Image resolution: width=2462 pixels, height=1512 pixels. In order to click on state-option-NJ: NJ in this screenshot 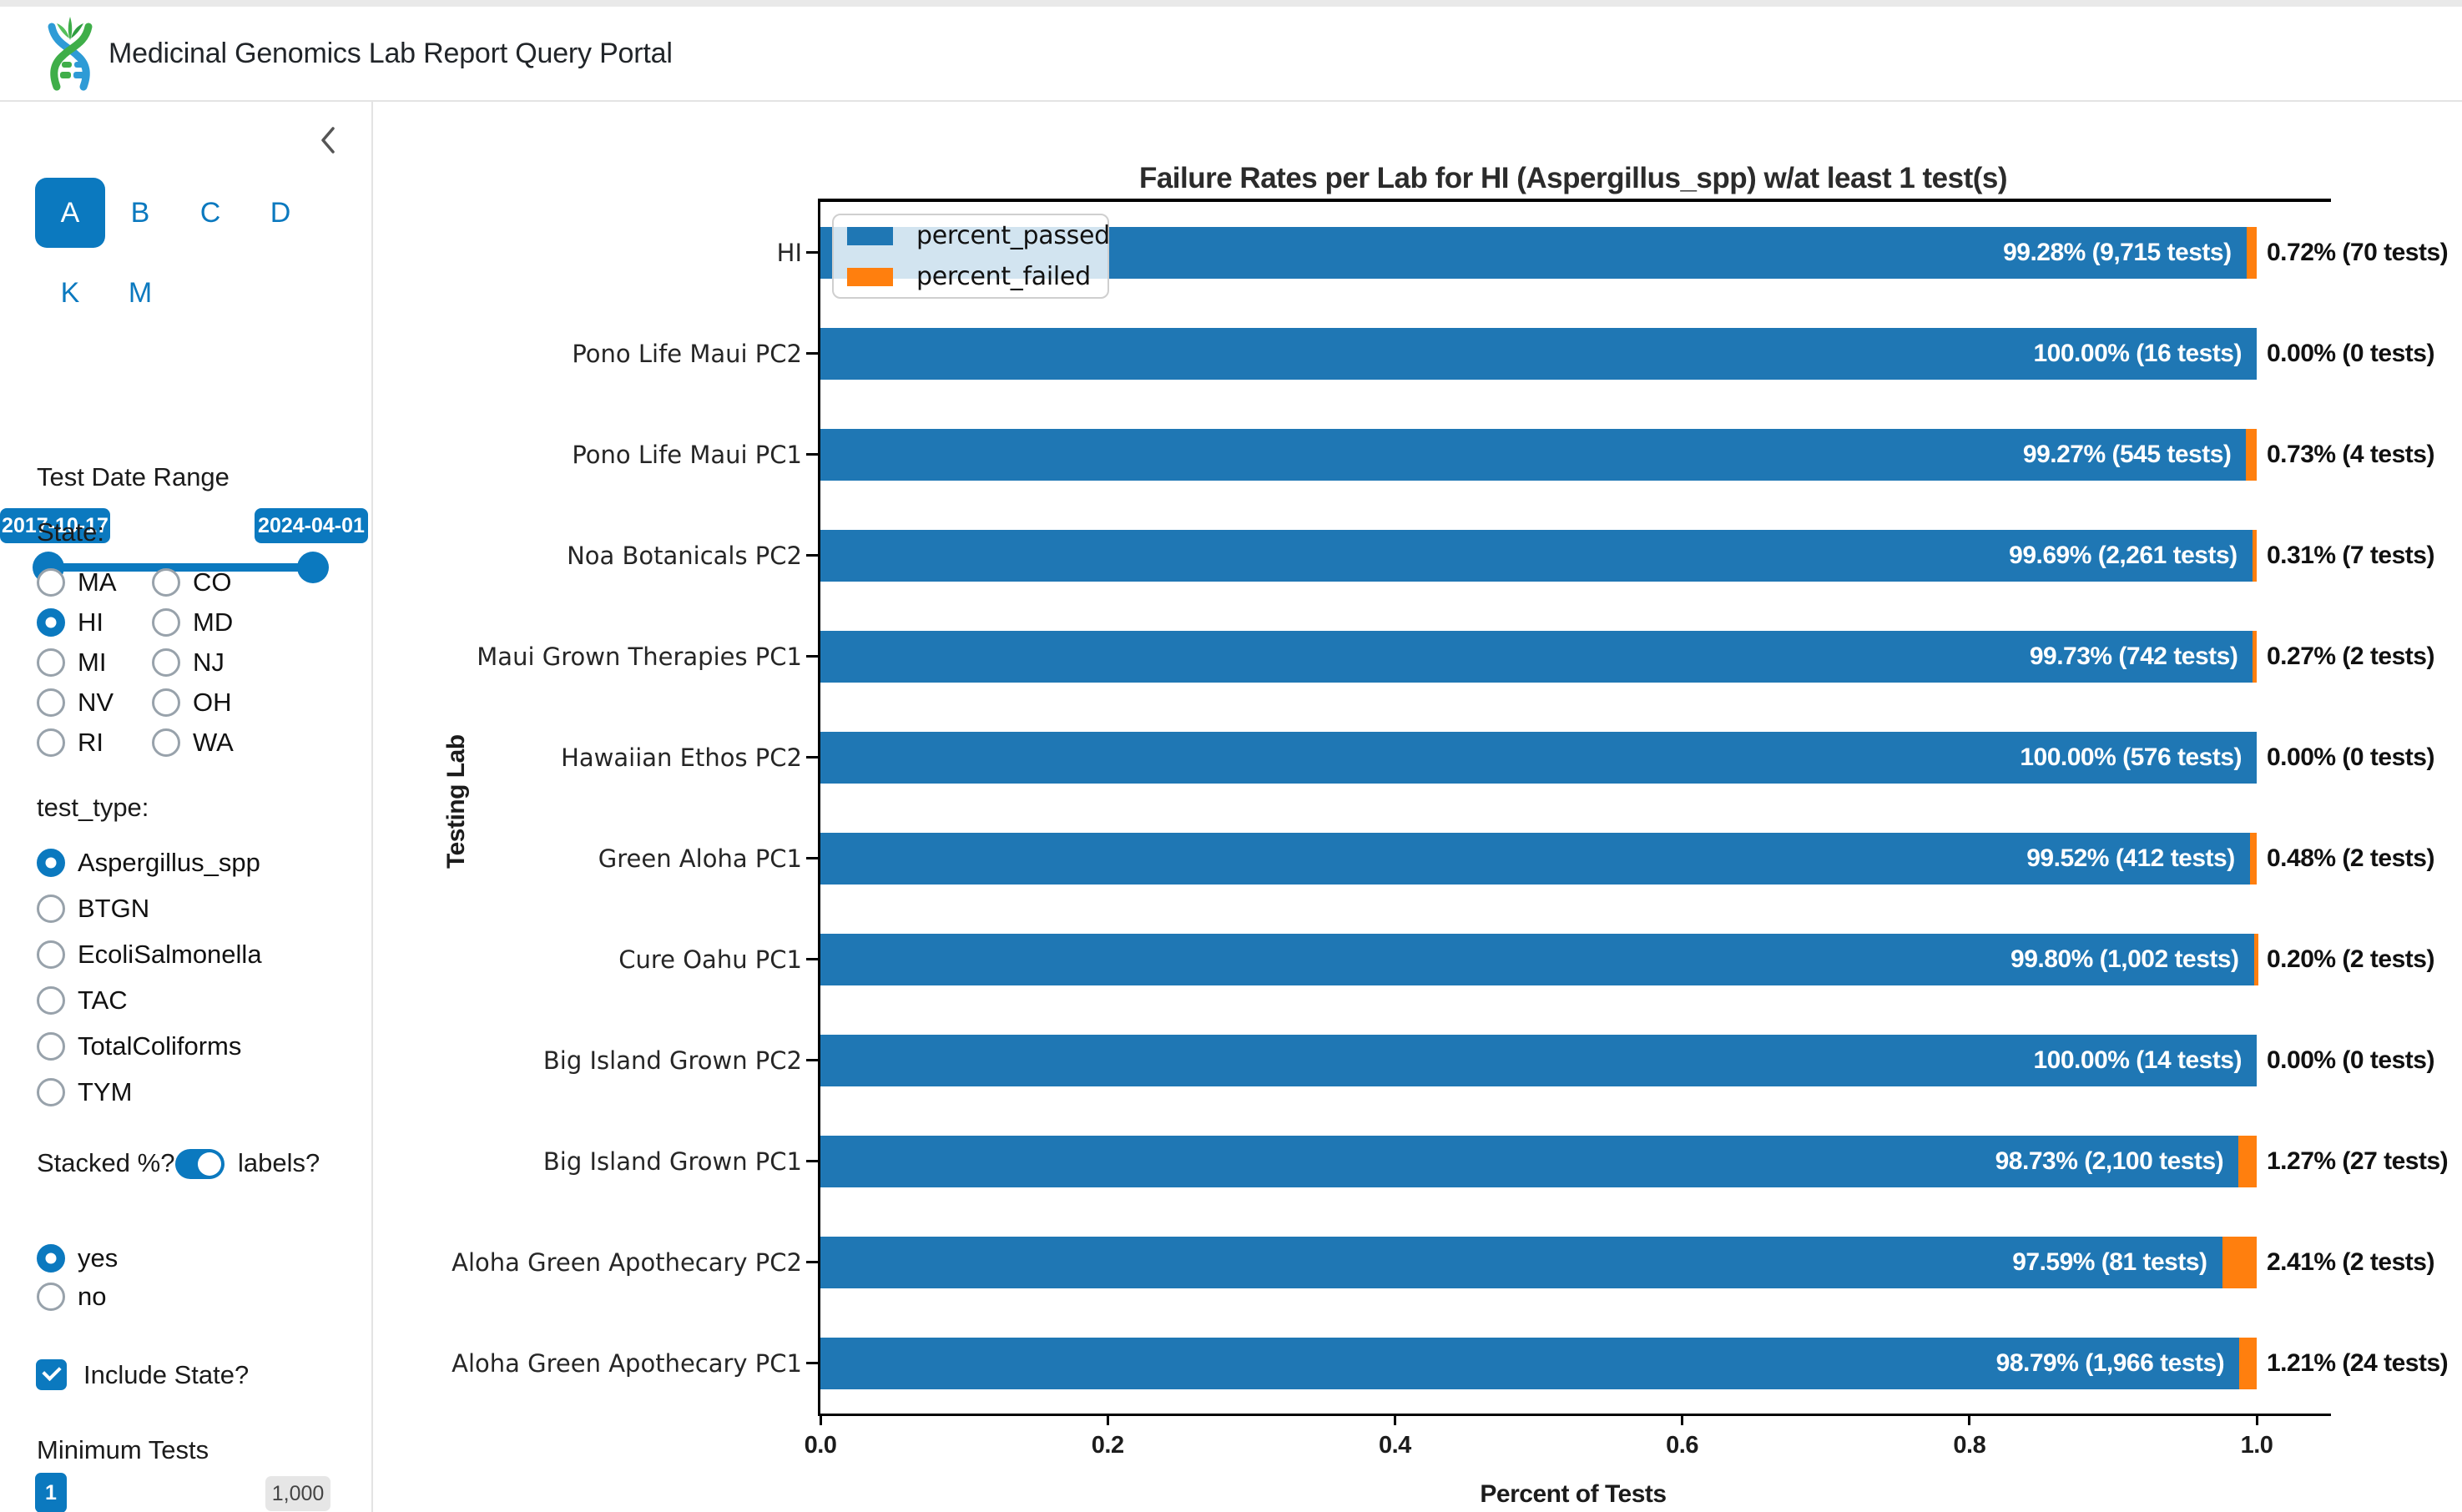, I will do `click(223, 663)`.